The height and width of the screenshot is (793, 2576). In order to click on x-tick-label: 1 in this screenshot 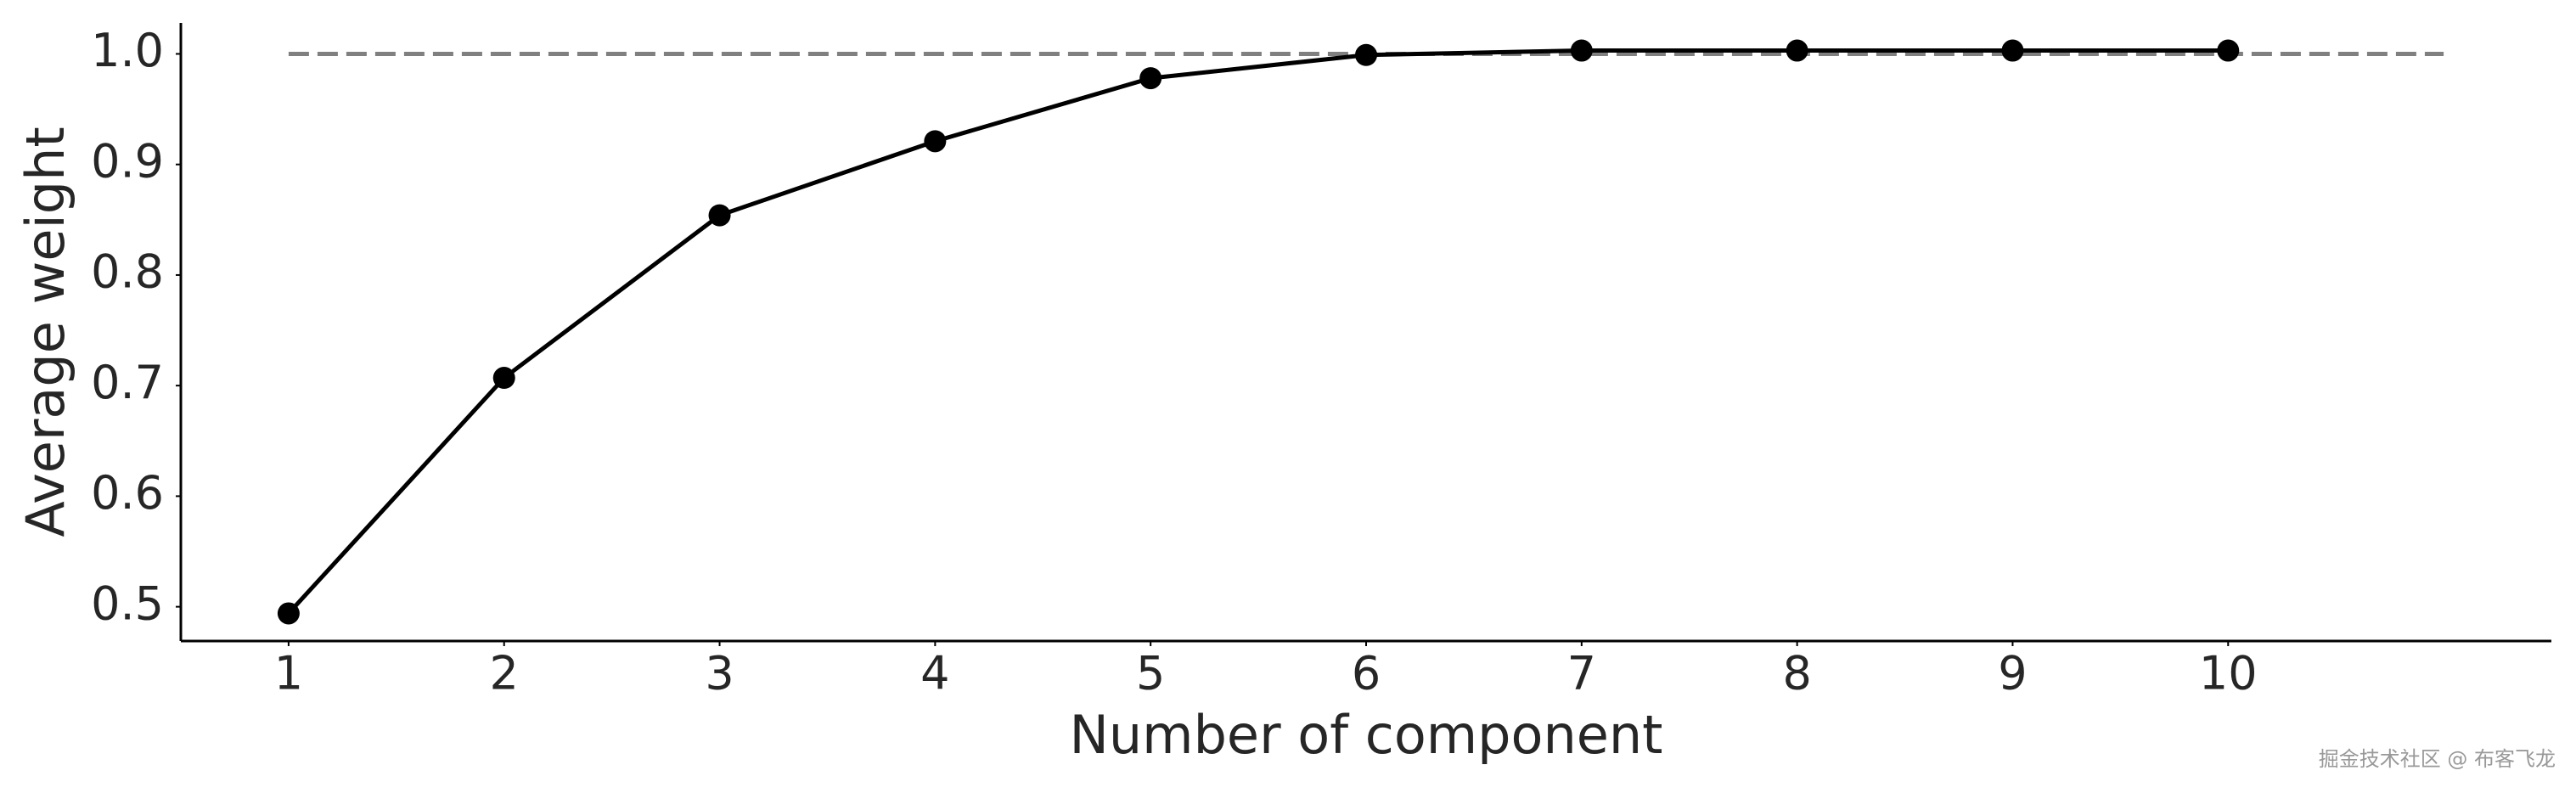, I will do `click(288, 673)`.